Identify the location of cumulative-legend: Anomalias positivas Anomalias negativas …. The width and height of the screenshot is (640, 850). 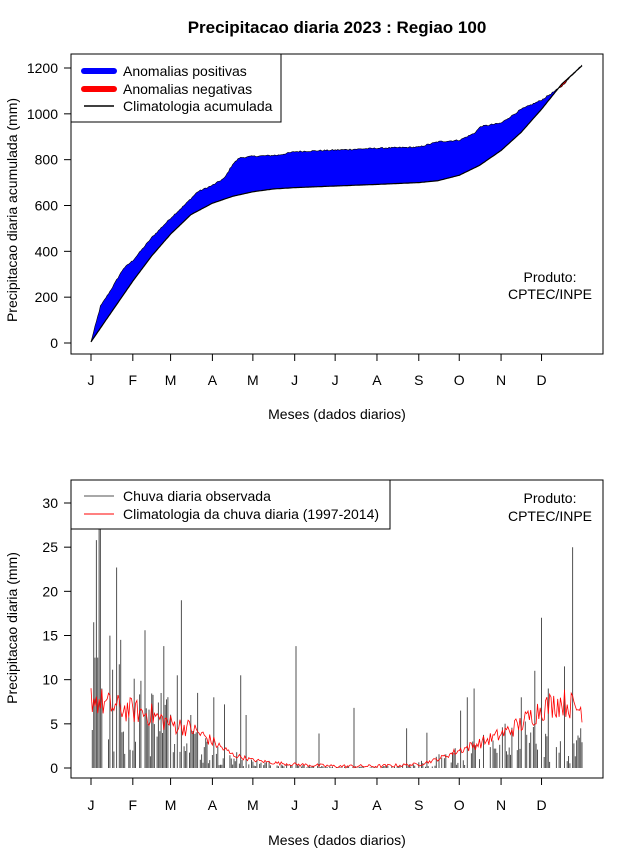
(176, 88).